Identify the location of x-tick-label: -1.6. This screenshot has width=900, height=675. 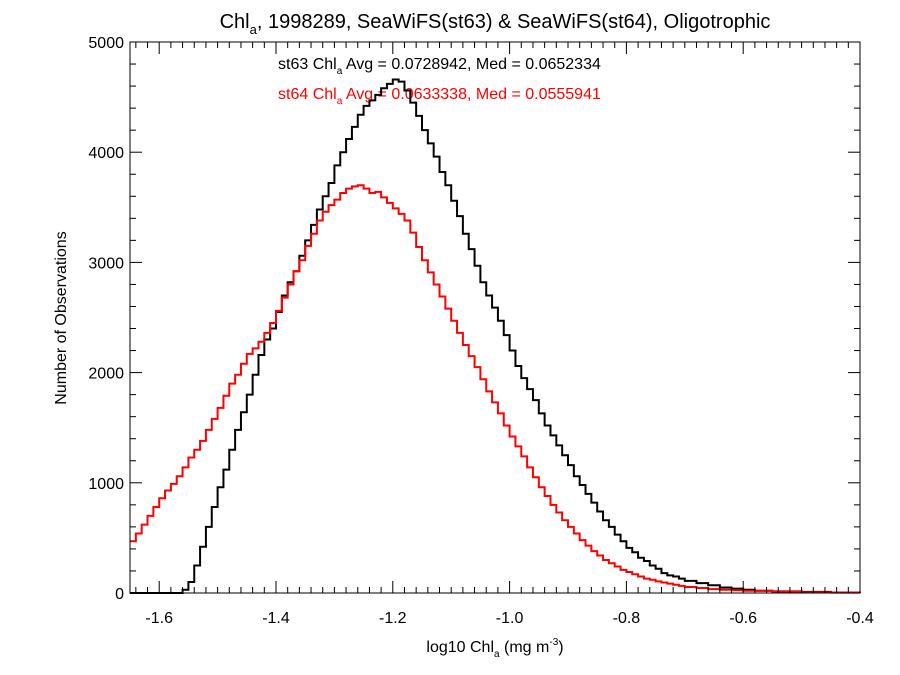
(159, 618).